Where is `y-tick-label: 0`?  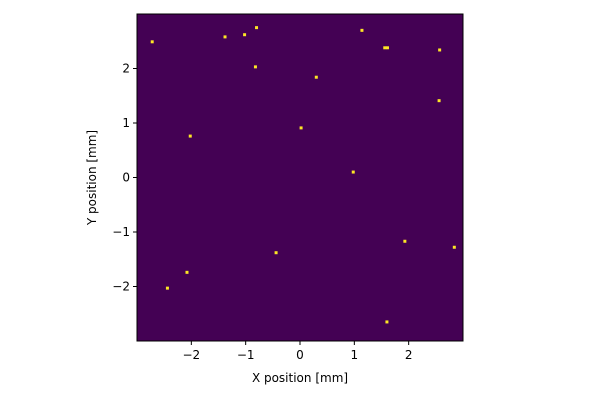 y-tick-label: 0 is located at coordinates (126, 178).